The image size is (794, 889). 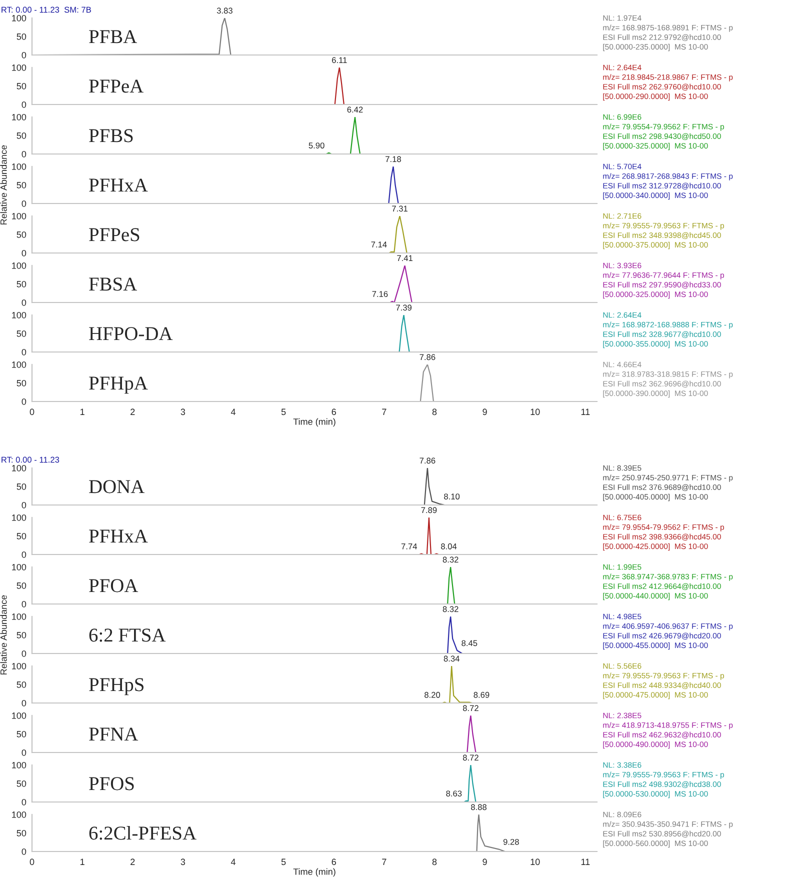 I want to click on x-tick-label: 11, so click(x=585, y=411).